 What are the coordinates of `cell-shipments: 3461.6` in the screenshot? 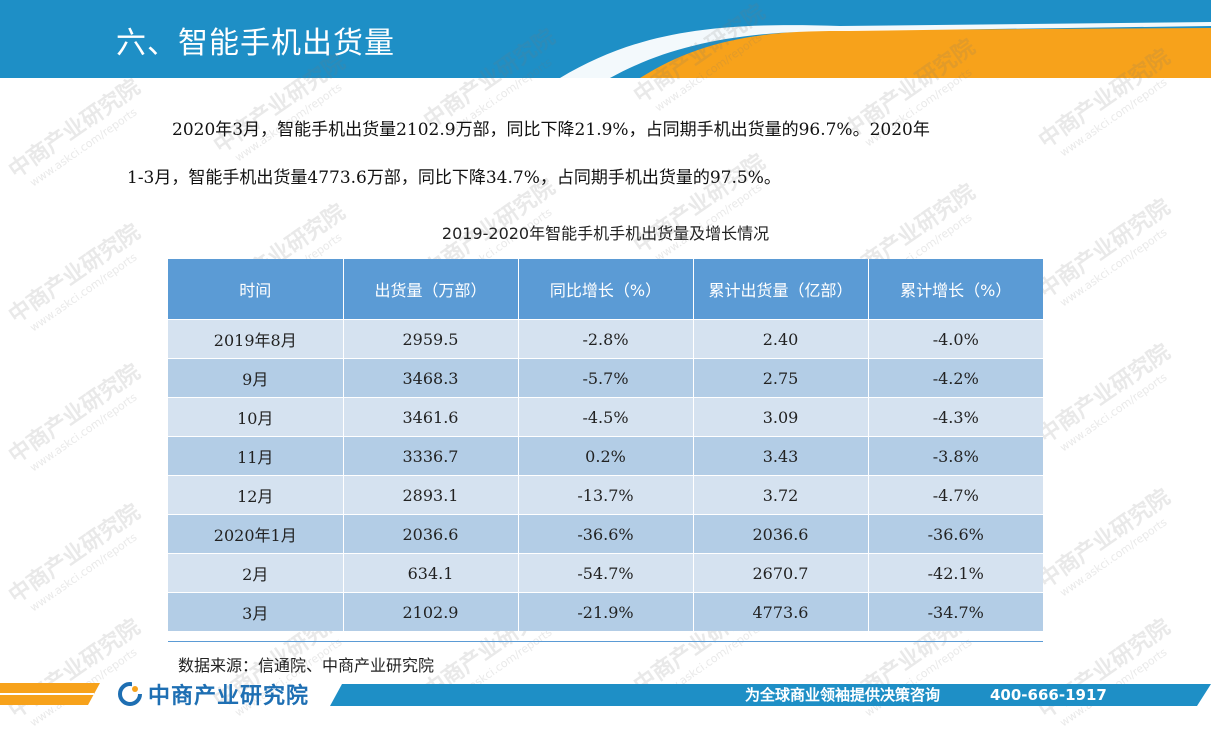 It's located at (431, 417).